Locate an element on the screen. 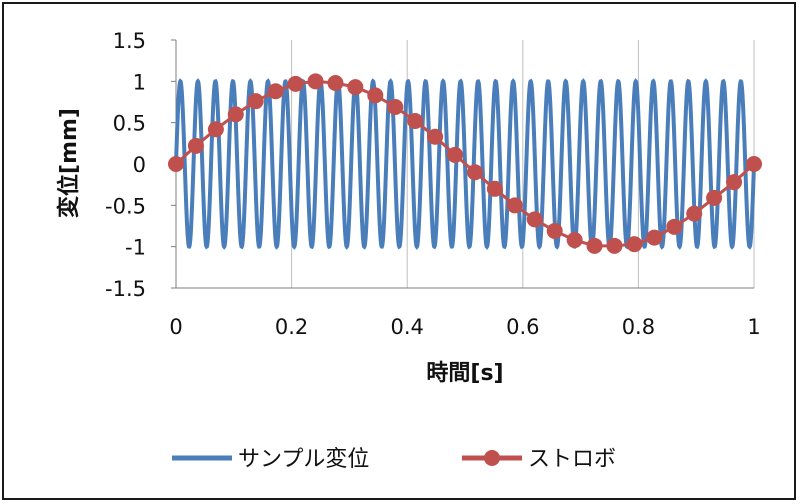 This screenshot has height=504, width=800. x-axis-title: 時間[s] is located at coordinates (464, 373).